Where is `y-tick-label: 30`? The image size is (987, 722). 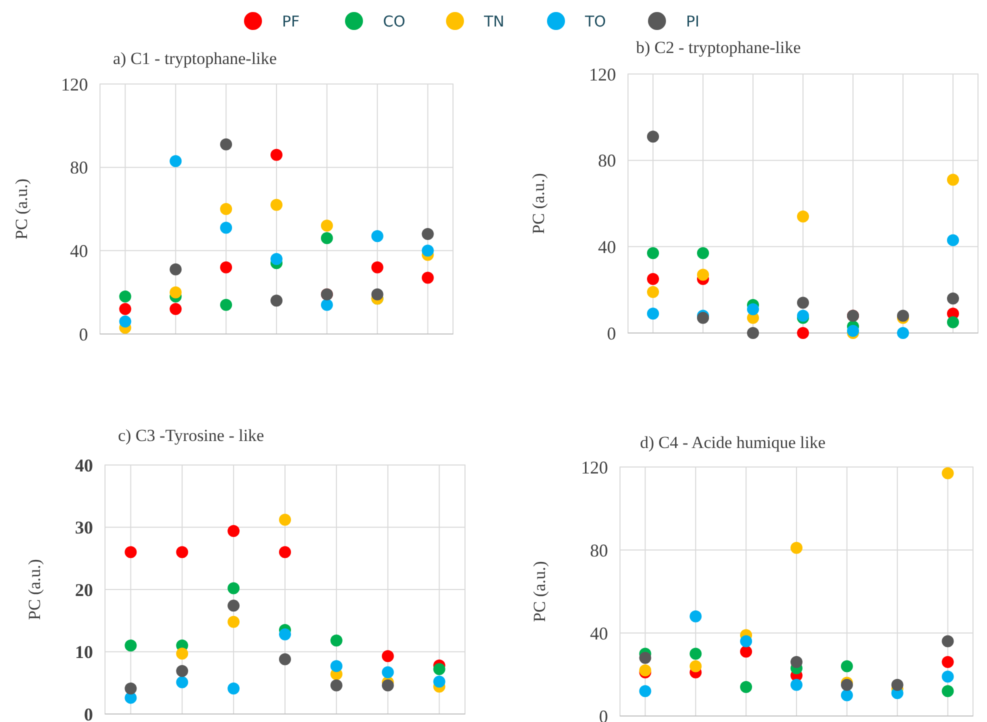
y-tick-label: 30 is located at coordinates (84, 528).